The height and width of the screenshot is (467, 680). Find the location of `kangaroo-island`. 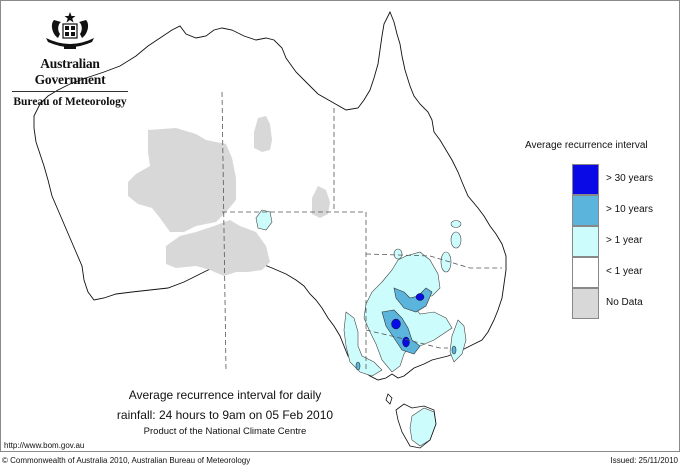

kangaroo-island is located at coordinates (389, 399).